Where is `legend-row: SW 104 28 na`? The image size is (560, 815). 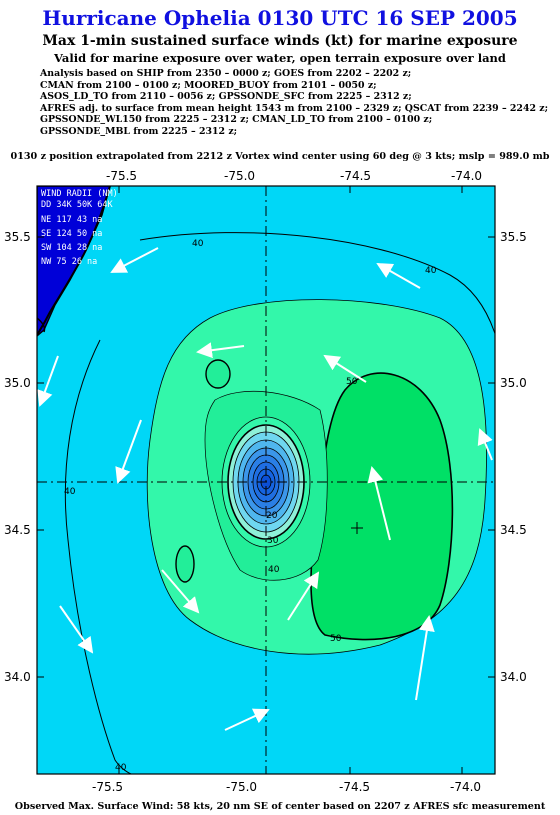 legend-row: SW 104 28 na is located at coordinates (71, 248).